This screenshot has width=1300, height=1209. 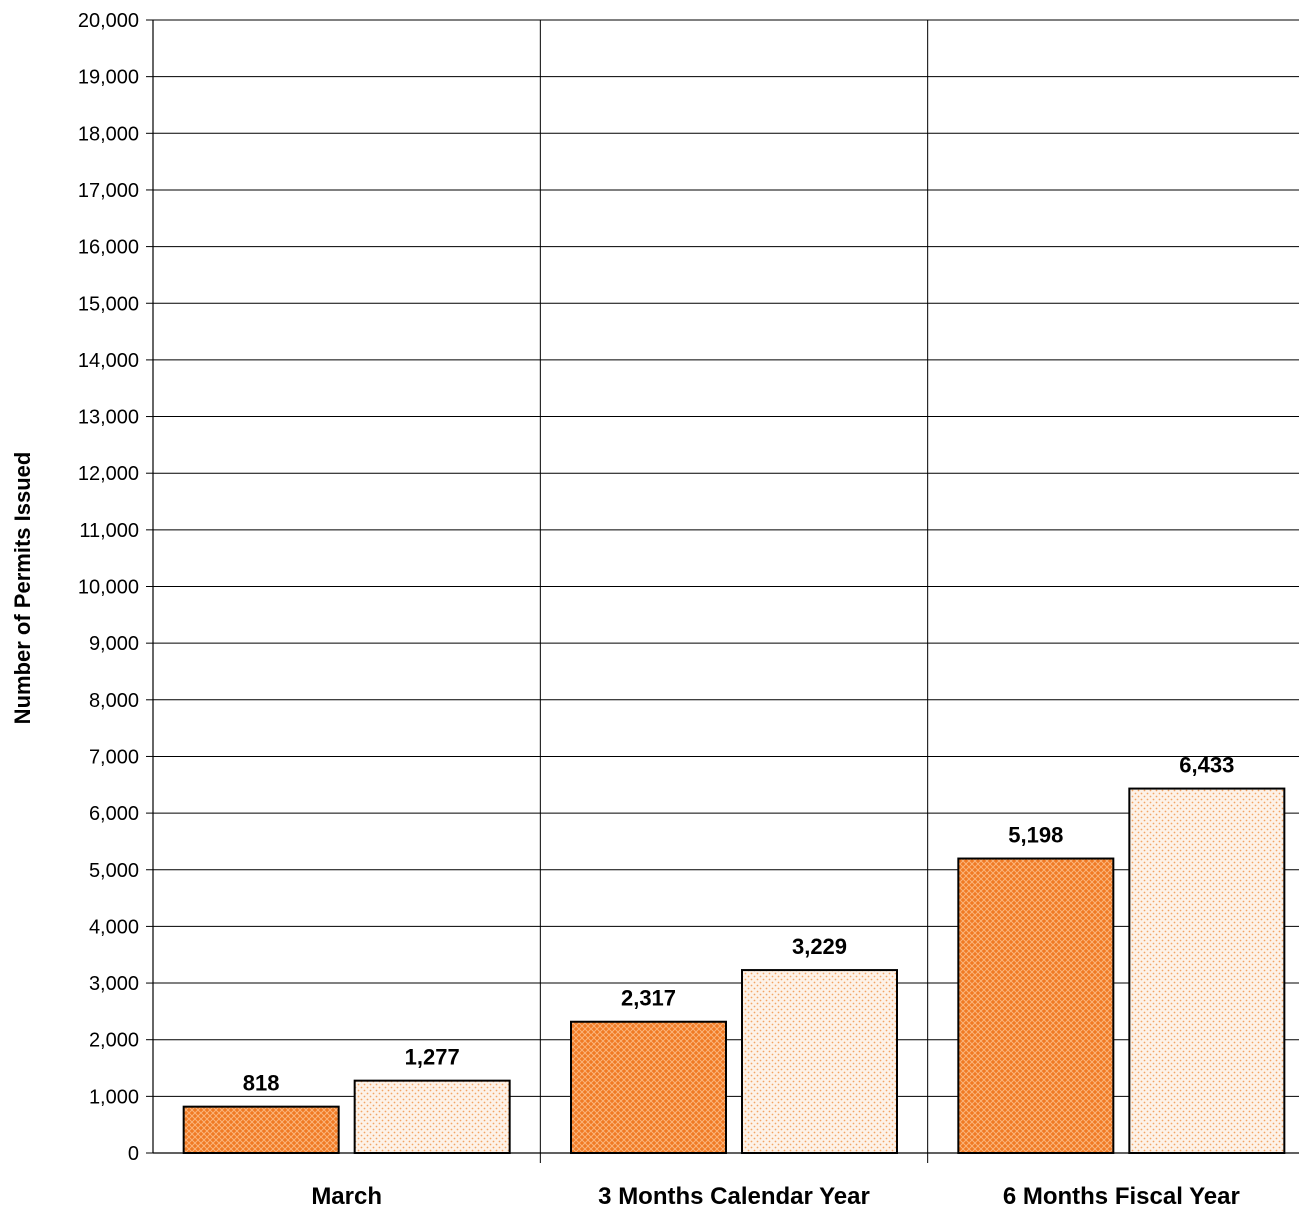 What do you see at coordinates (108, 78) in the screenshot?
I see `y-tick-label: 19,000` at bounding box center [108, 78].